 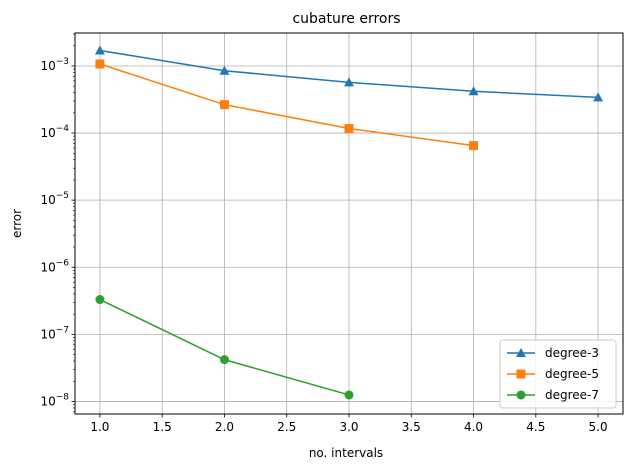 I want to click on y-tick-label: 10⁻³, so click(x=54, y=65).